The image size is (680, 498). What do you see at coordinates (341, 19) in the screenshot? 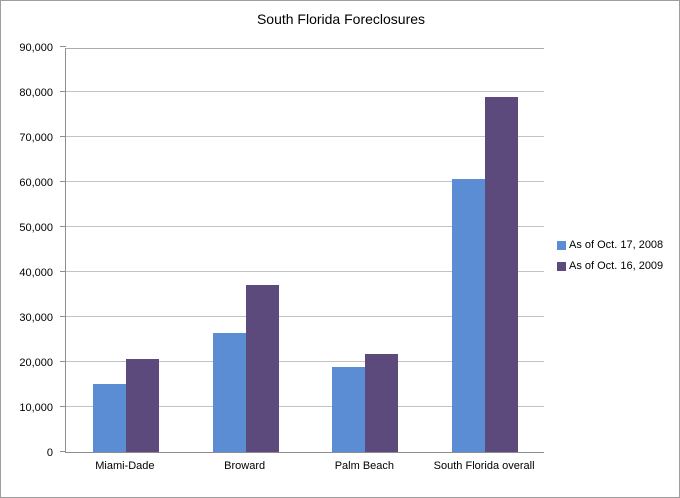
I see `chart-title: South Florida Foreclosures` at bounding box center [341, 19].